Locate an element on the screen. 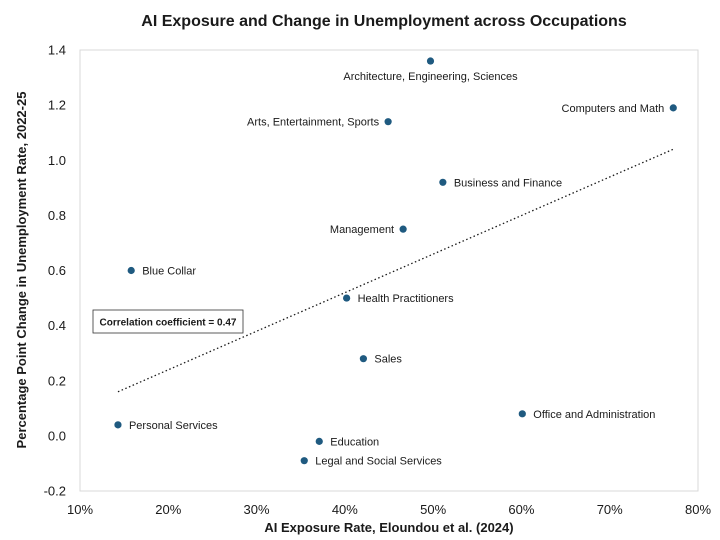 This screenshot has width=720, height=540. data-point-label: Office and Administration is located at coordinates (594, 415).